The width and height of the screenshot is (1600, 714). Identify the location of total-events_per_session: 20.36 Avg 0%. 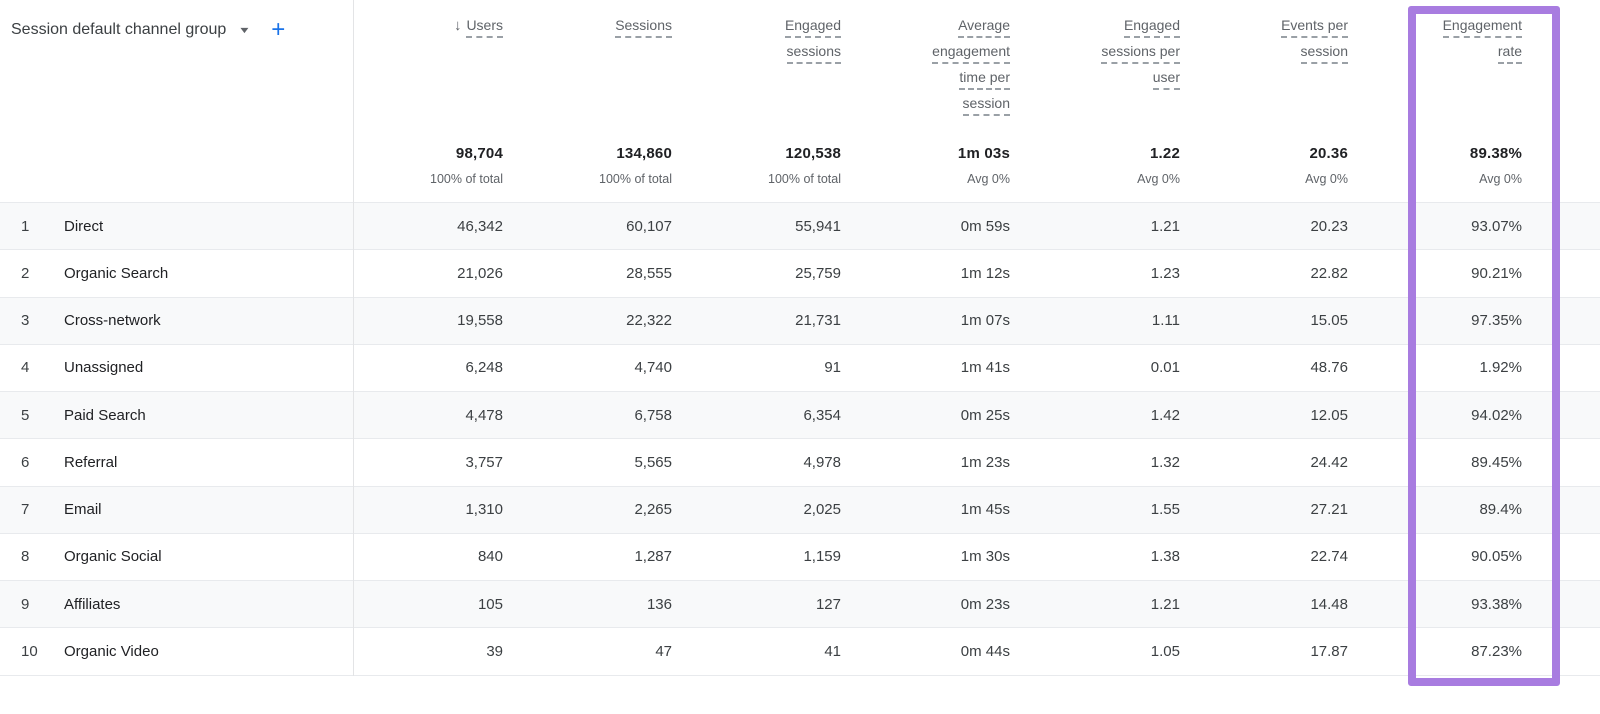
(1264, 171).